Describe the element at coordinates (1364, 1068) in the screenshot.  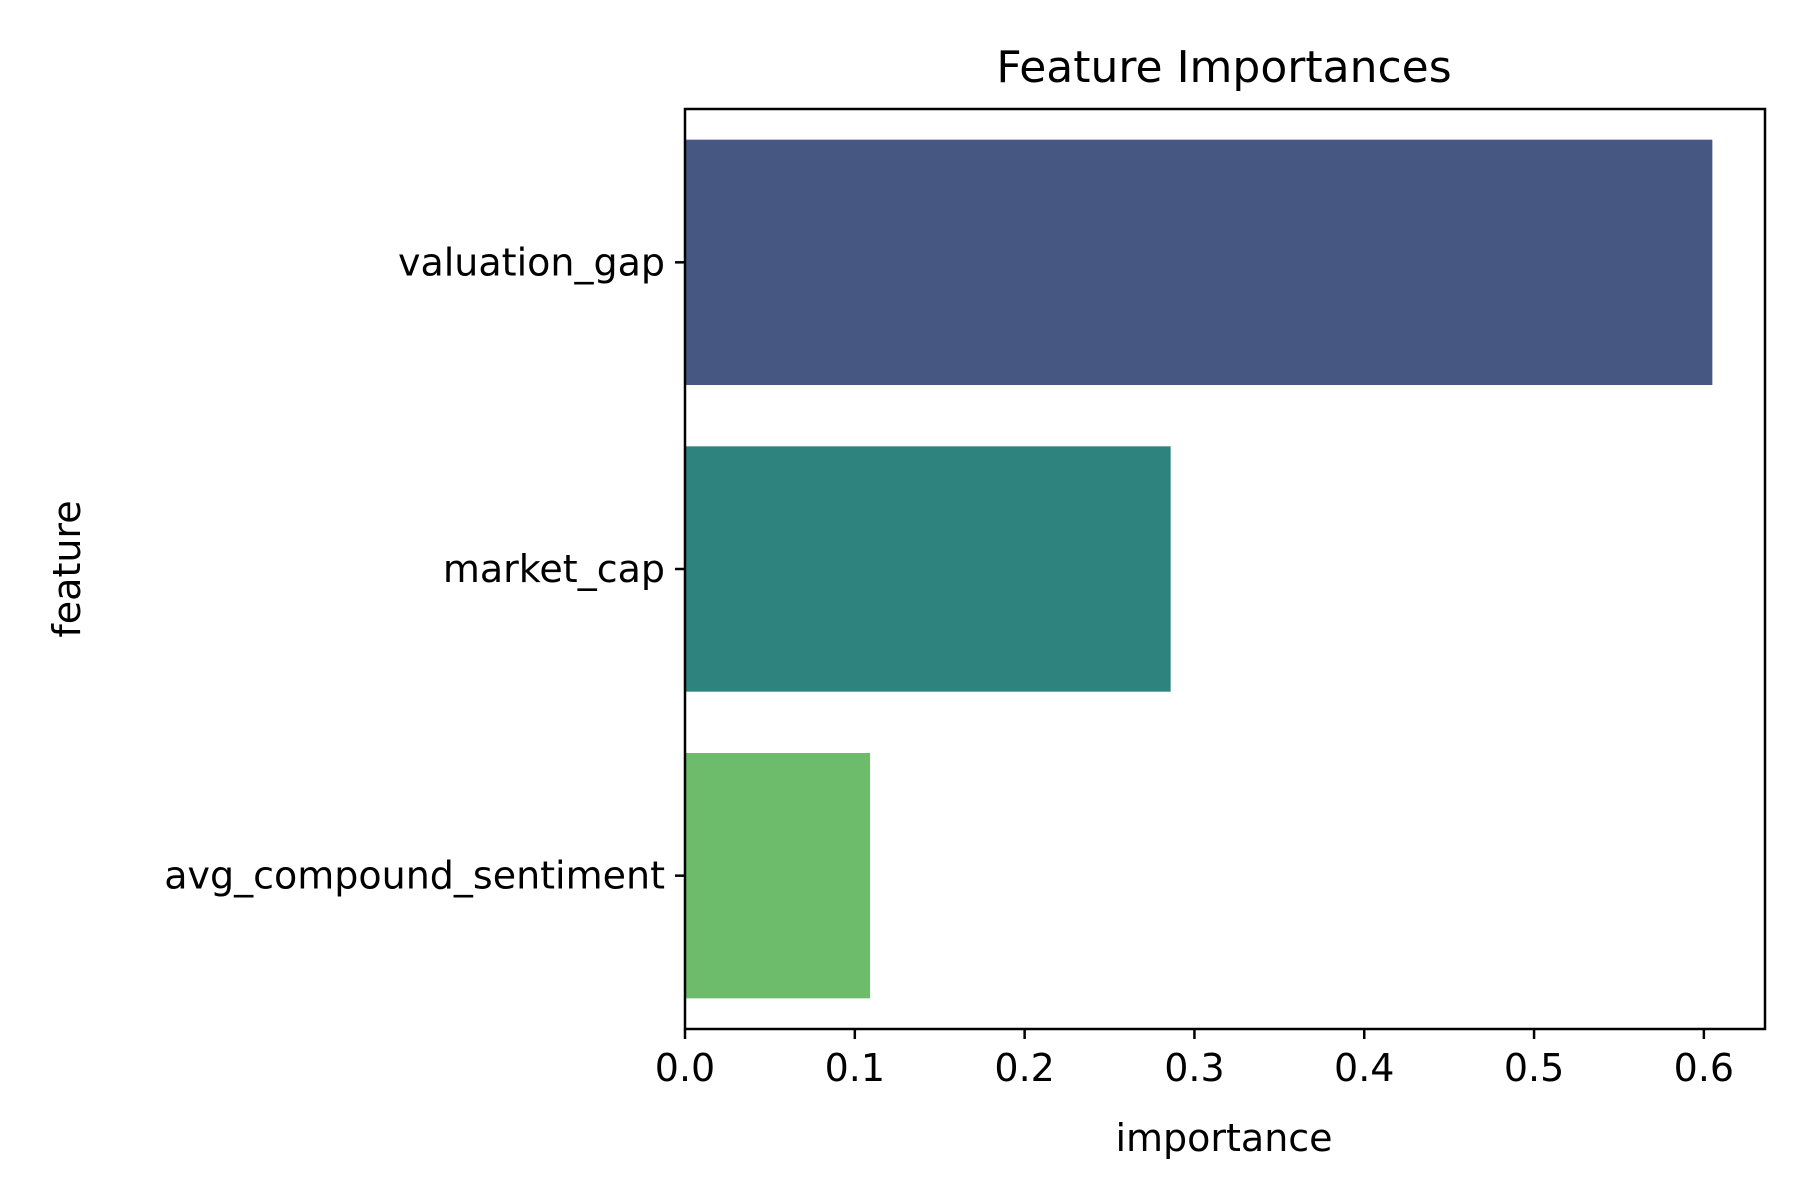
I see `x-tick-label: 0.4` at that location.